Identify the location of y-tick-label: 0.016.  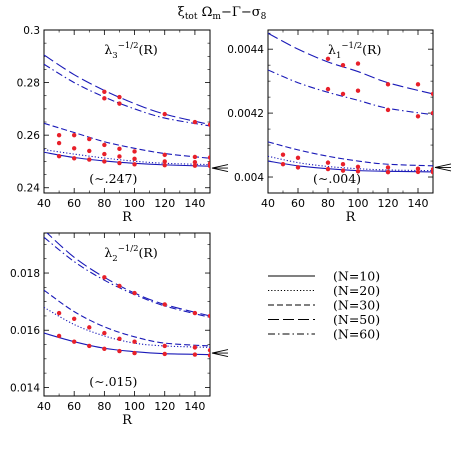
(25, 331).